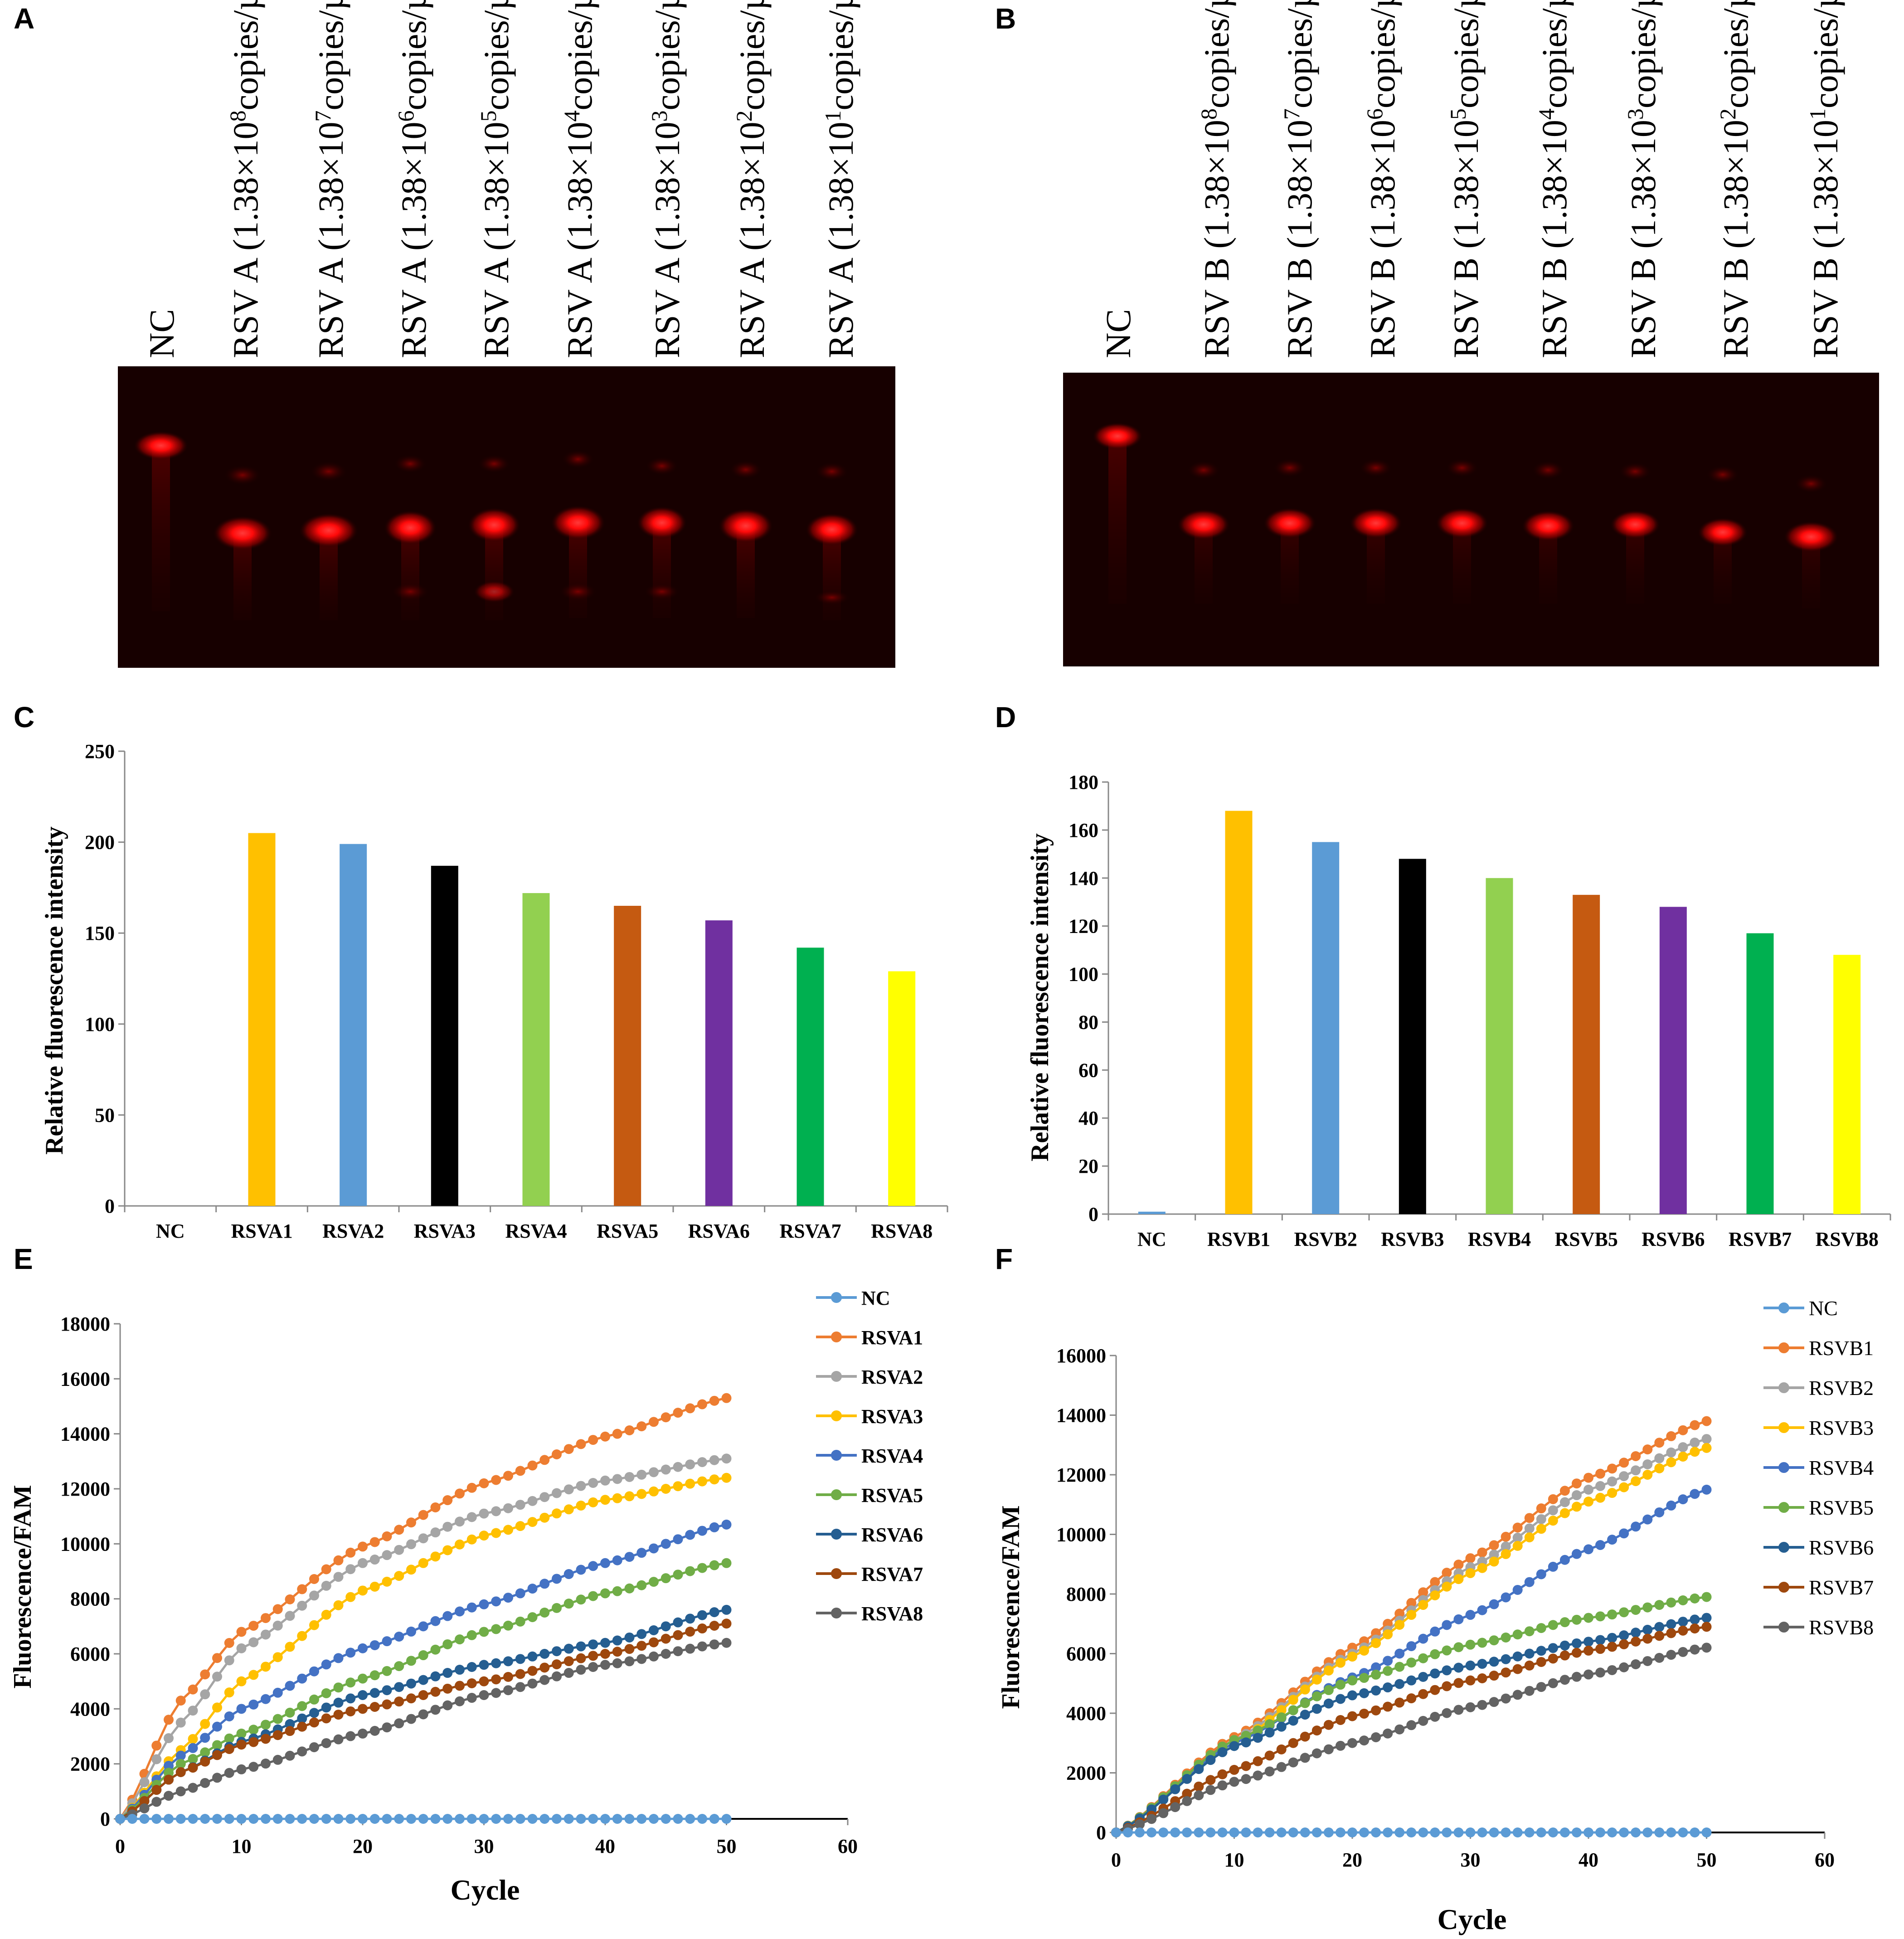  Describe the element at coordinates (100, 751) in the screenshot. I see `y-tick-label: 250` at that location.